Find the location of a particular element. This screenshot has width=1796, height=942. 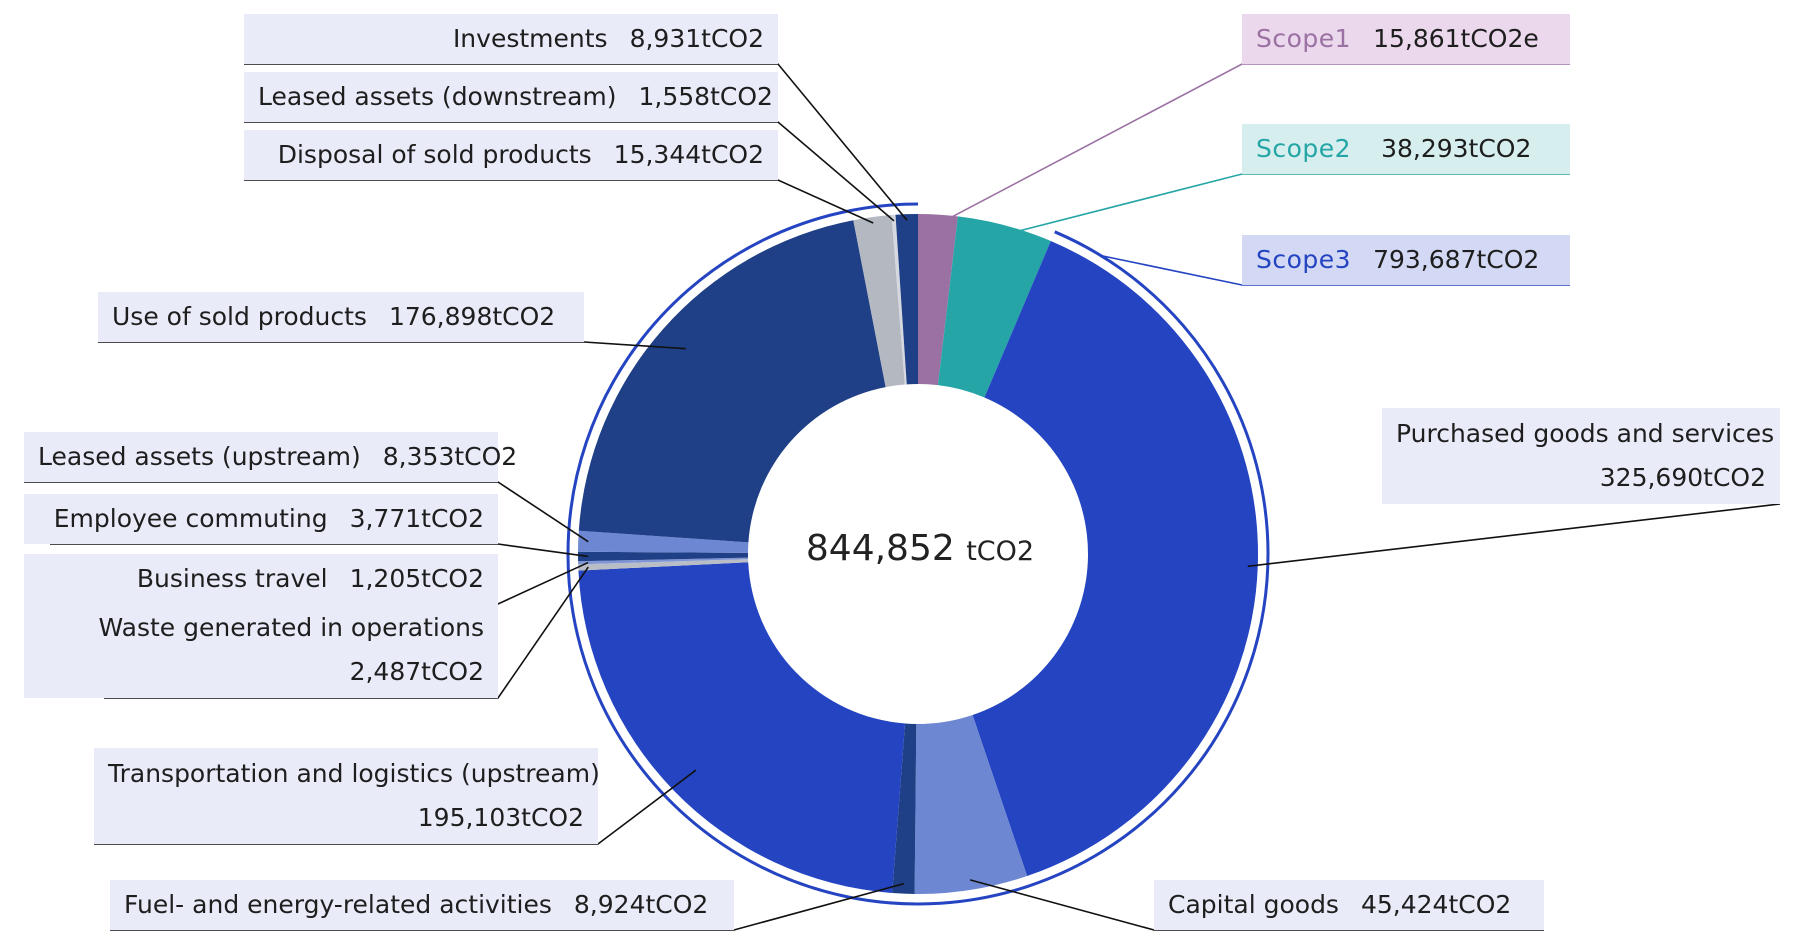

total-value: 844,852 is located at coordinates (880, 548).